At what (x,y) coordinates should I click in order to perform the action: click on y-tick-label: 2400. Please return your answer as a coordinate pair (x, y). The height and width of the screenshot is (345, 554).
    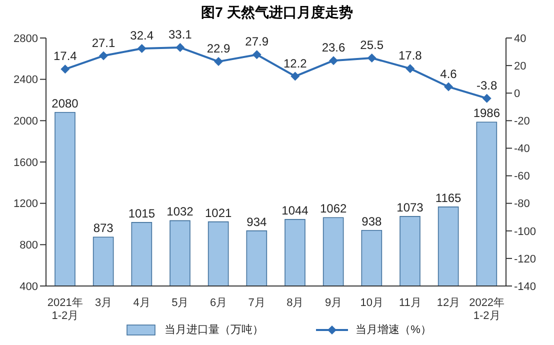
    Looking at the image, I should click on (26, 80).